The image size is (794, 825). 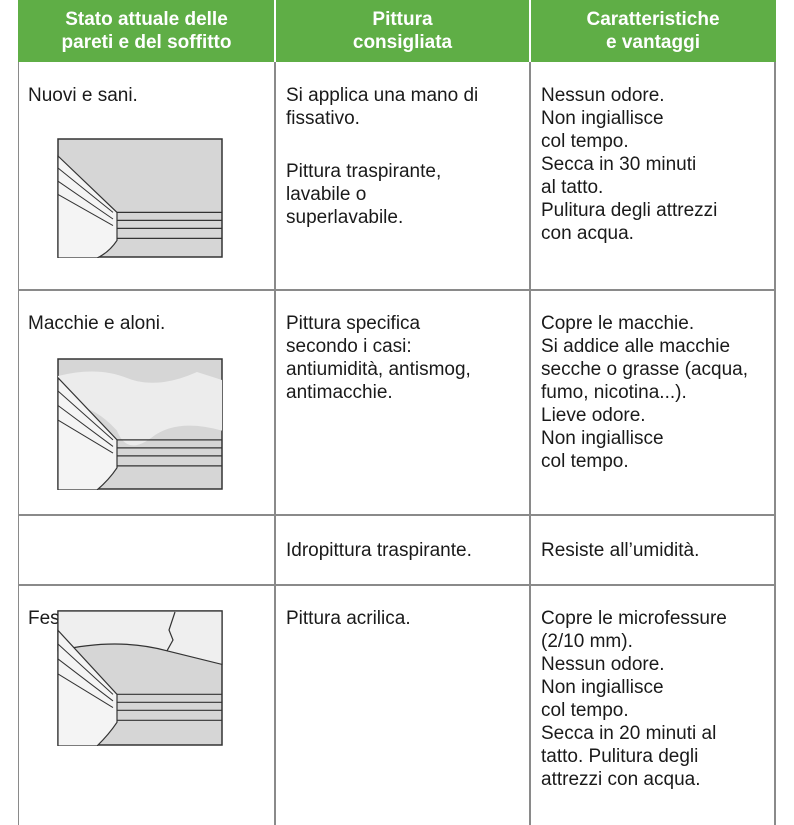 What do you see at coordinates (619, 164) in the screenshot?
I see `features-text: Secca in 30 minuti` at bounding box center [619, 164].